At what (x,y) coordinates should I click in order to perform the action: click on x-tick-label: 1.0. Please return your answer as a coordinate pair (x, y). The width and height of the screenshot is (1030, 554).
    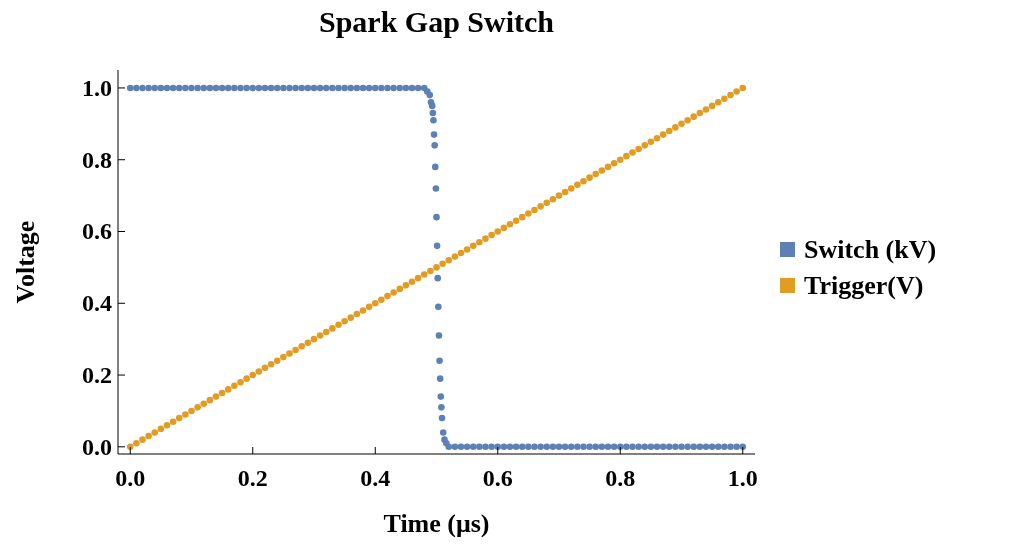
    Looking at the image, I should click on (742, 478).